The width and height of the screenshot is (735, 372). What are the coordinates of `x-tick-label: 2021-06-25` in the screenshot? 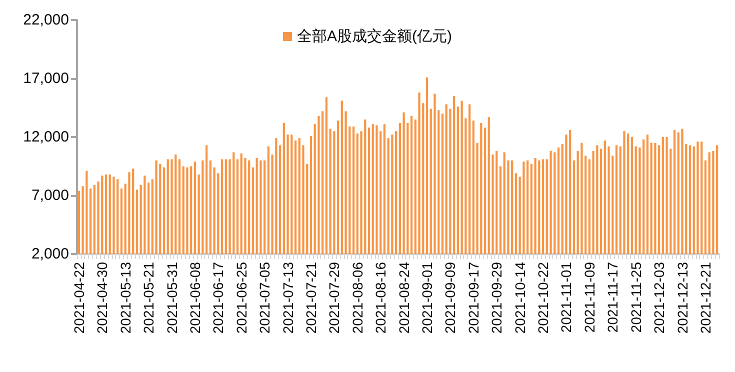 It's located at (241, 298).